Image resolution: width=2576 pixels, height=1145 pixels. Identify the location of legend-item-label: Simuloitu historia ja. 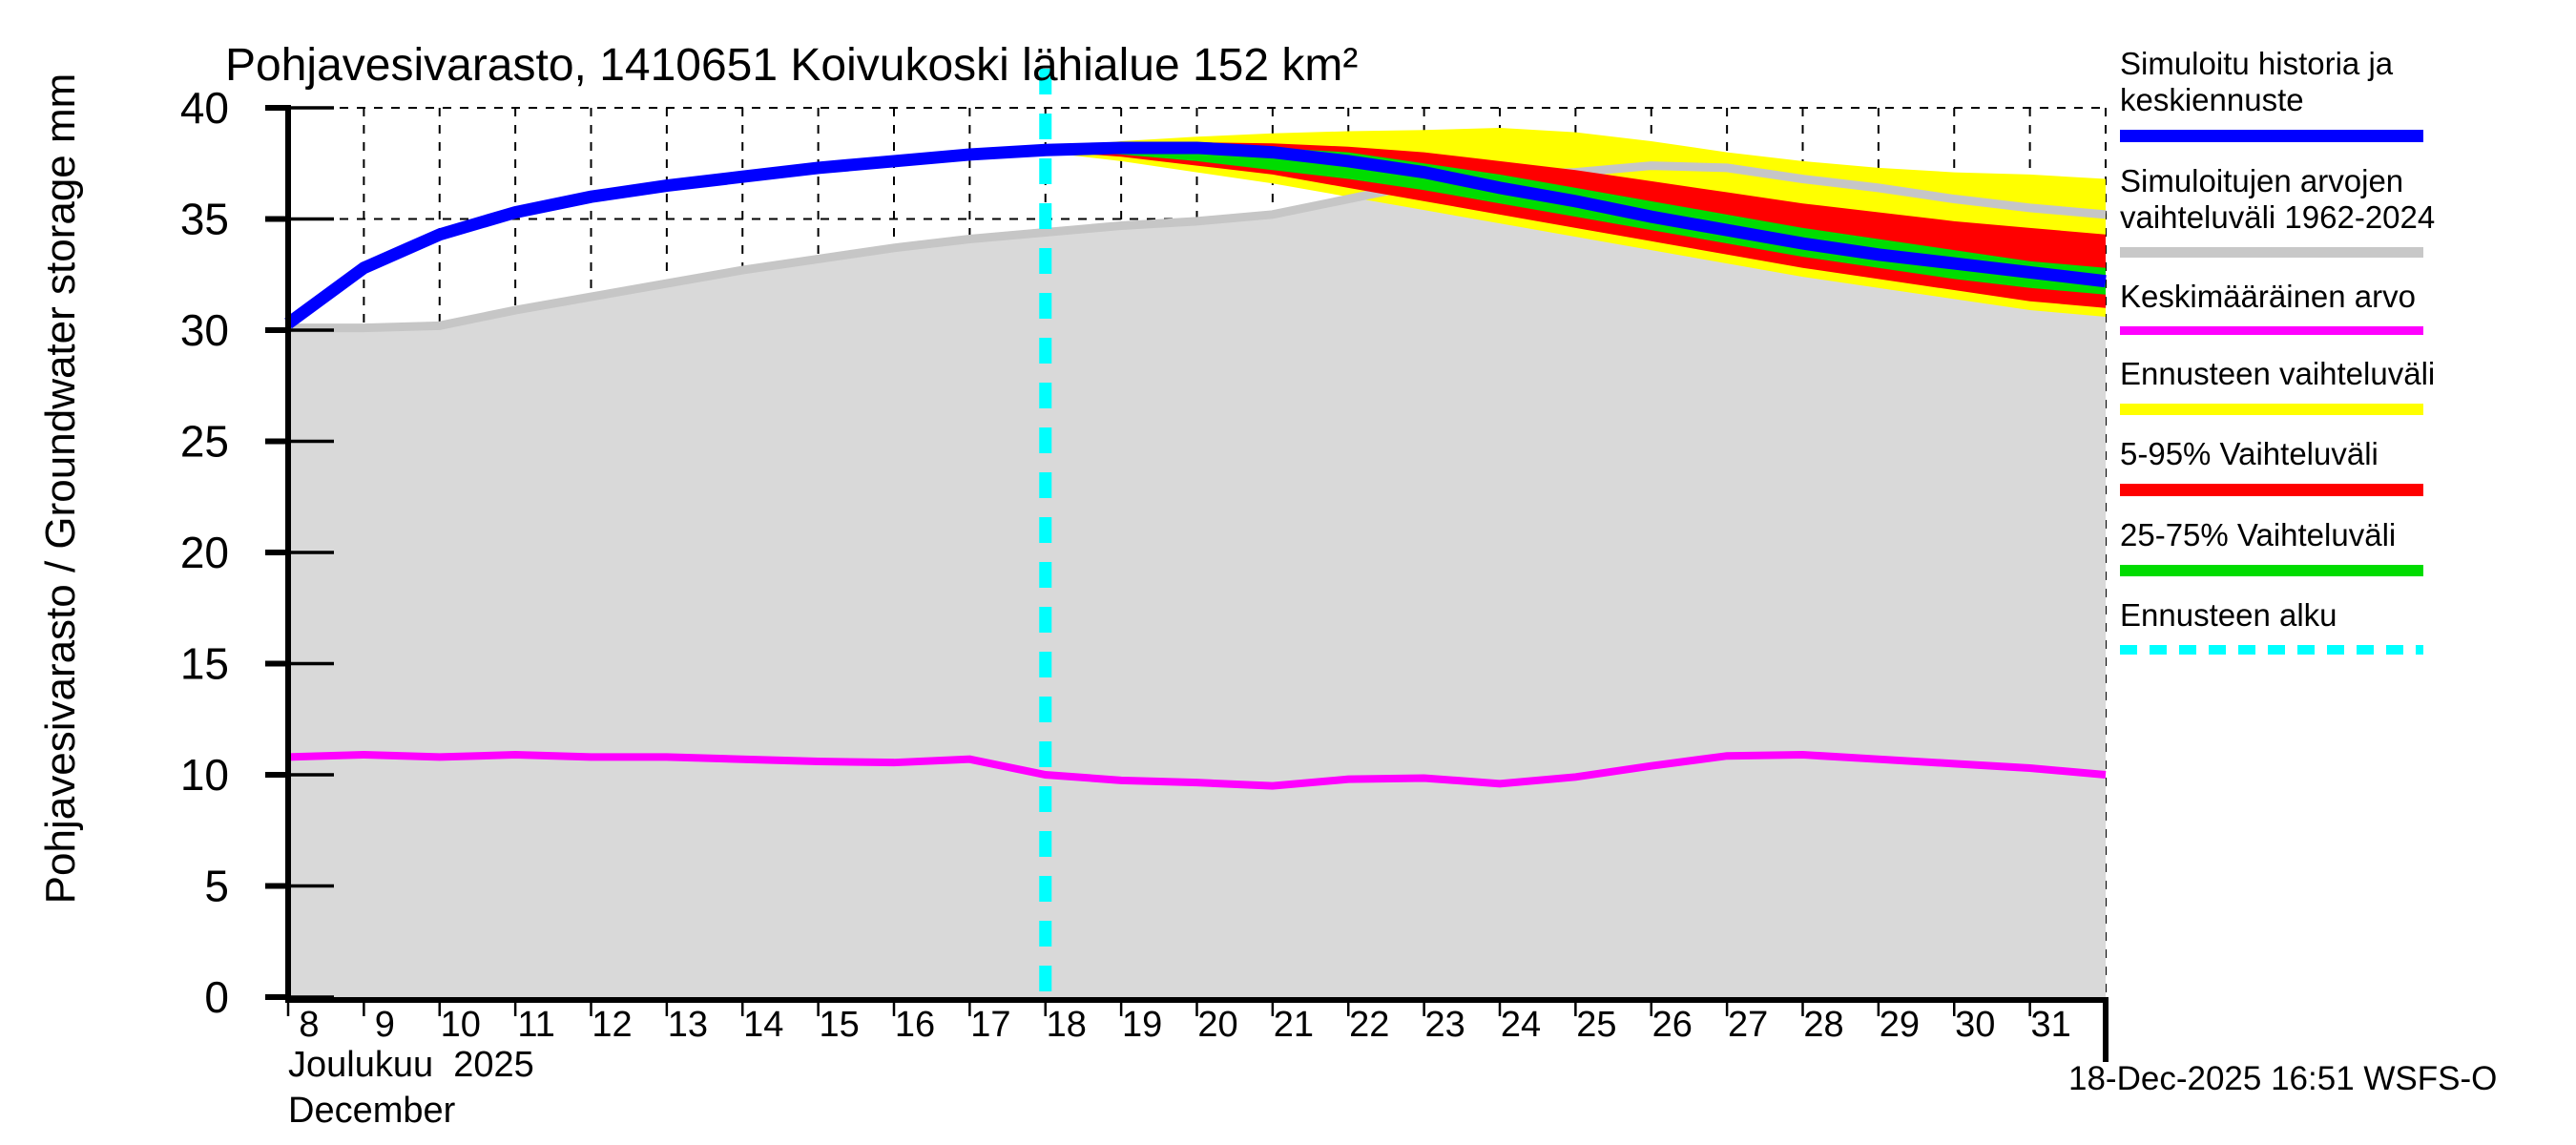
(2257, 63).